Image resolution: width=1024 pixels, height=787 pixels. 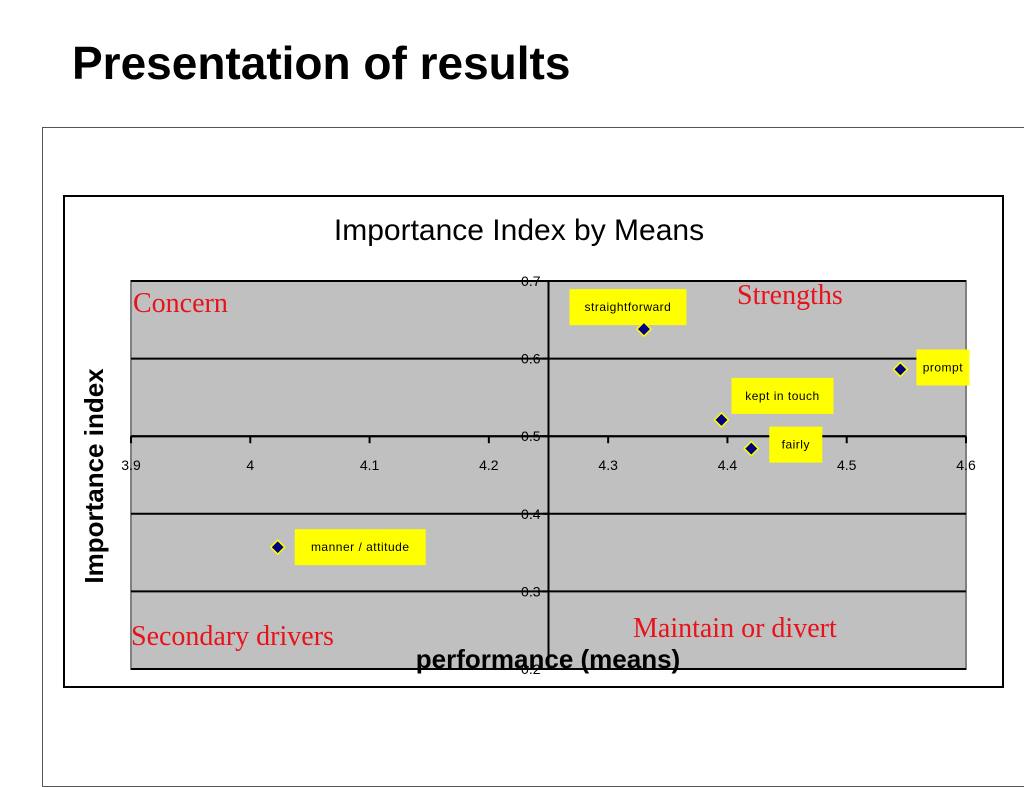 What do you see at coordinates (370, 465) in the screenshot?
I see `x-tick-label: 4.1` at bounding box center [370, 465].